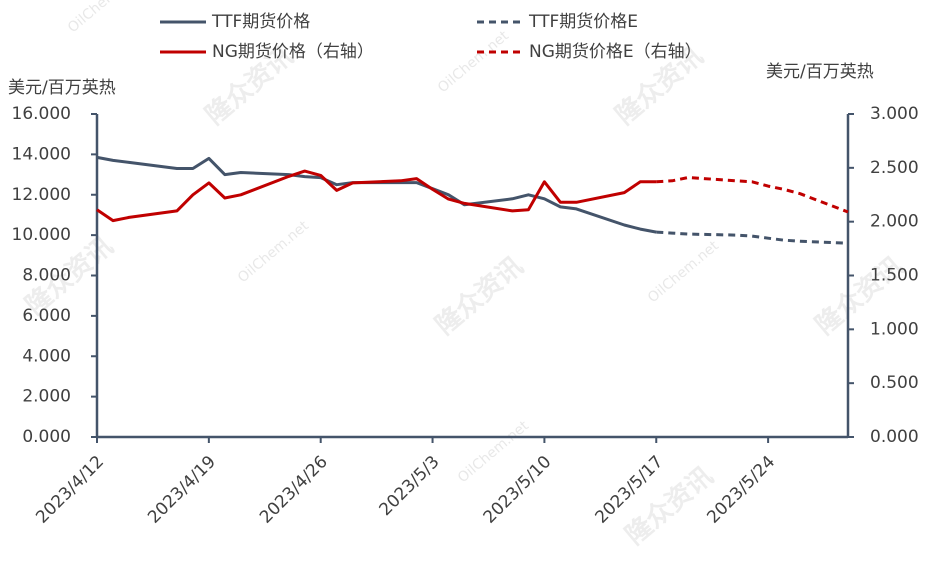  I want to click on x-tick-label: 2023/4/19, so click(182, 490).